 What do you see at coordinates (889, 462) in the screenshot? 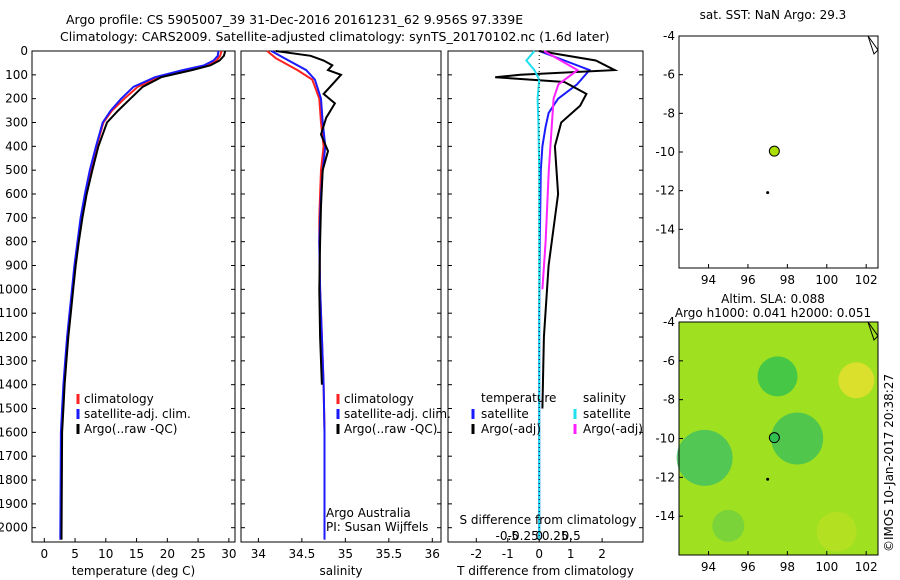
I see `footer-stamp: ©IMOS 10-Jan-2017 20:38:27` at bounding box center [889, 462].